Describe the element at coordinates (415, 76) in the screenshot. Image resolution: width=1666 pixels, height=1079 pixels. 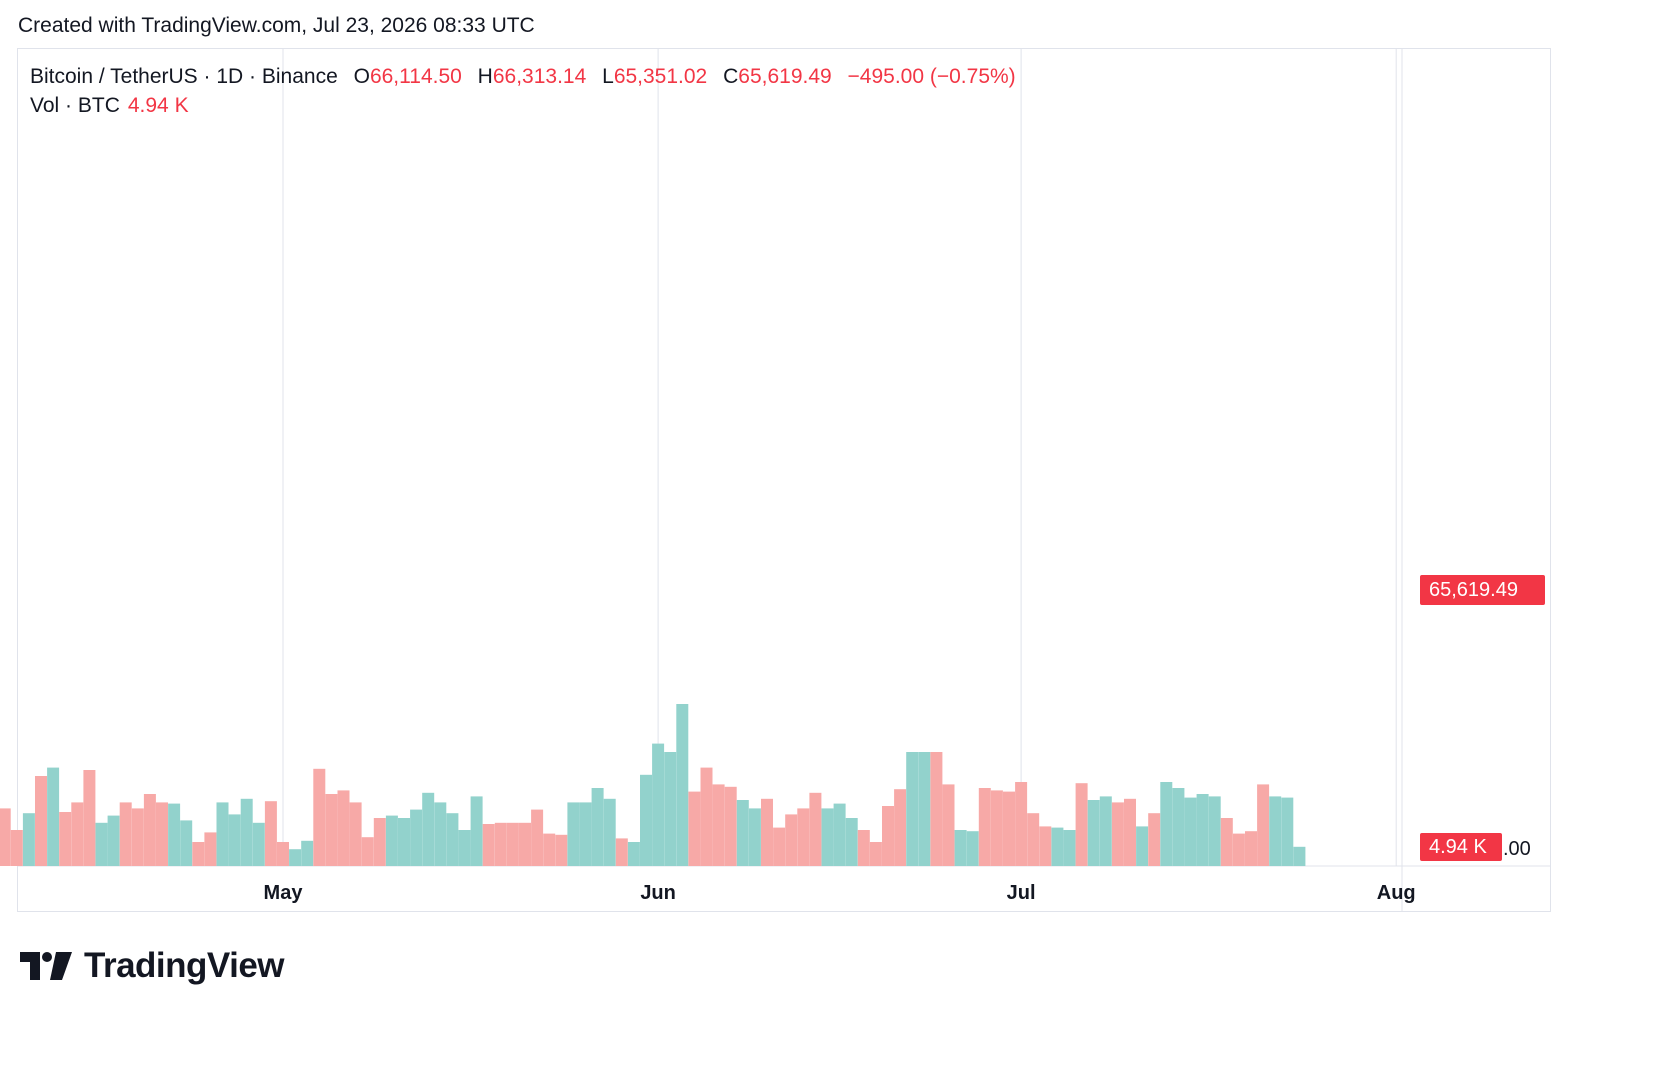
I see `open-value: 66,114.50` at that location.